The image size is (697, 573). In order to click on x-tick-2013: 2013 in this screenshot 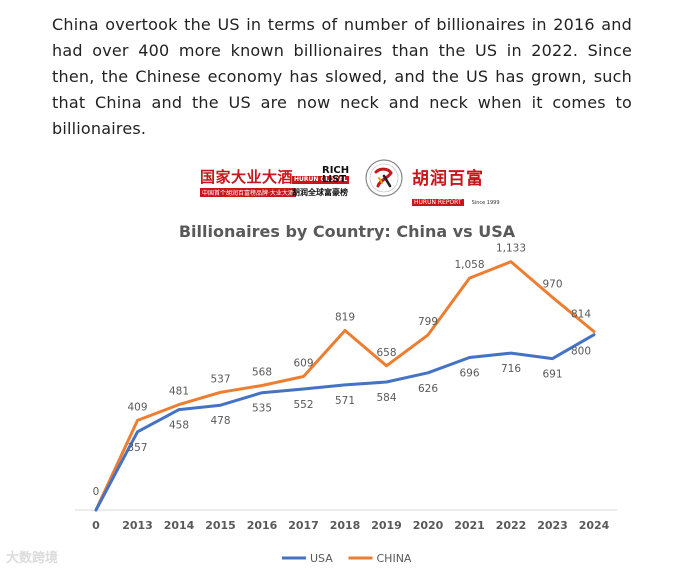, I will do `click(137, 525)`.